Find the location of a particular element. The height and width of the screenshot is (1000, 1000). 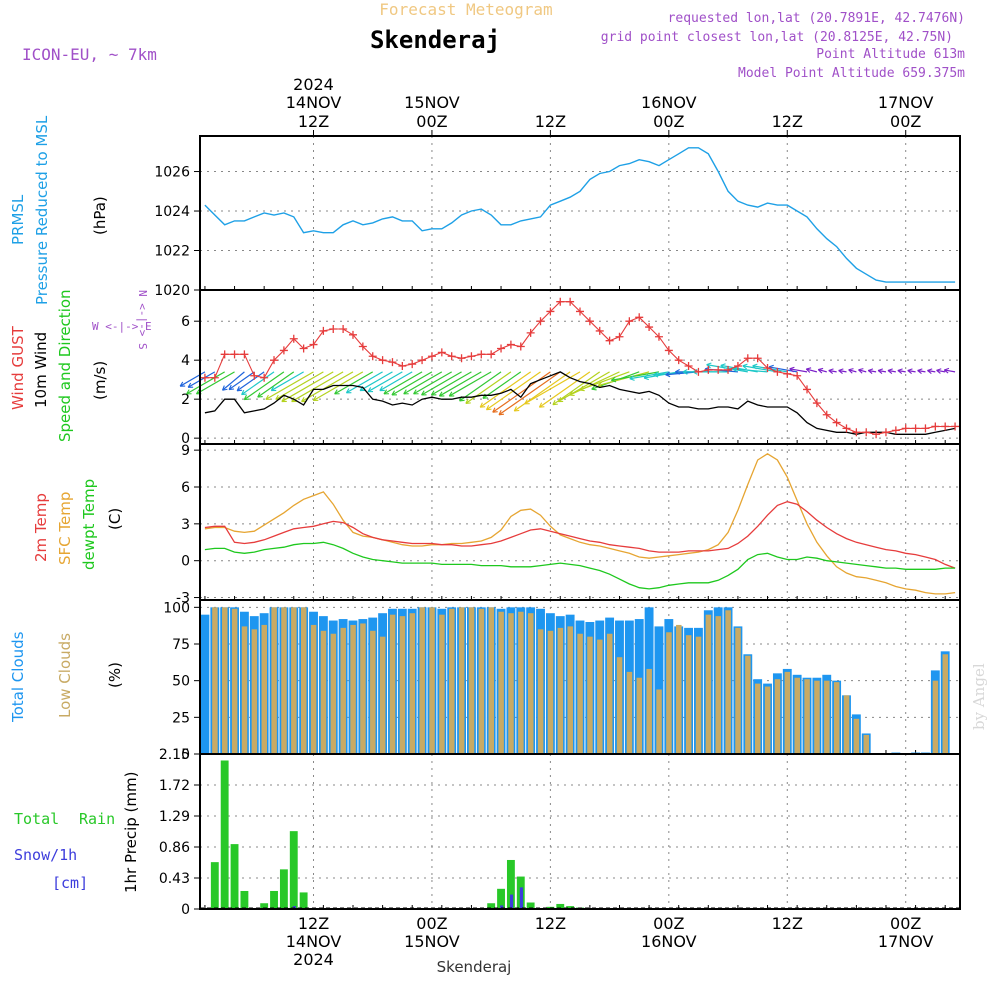

temperature-labels: 2m Temp SFC Temp dewpt Temp (C) is located at coordinates (78, 524).